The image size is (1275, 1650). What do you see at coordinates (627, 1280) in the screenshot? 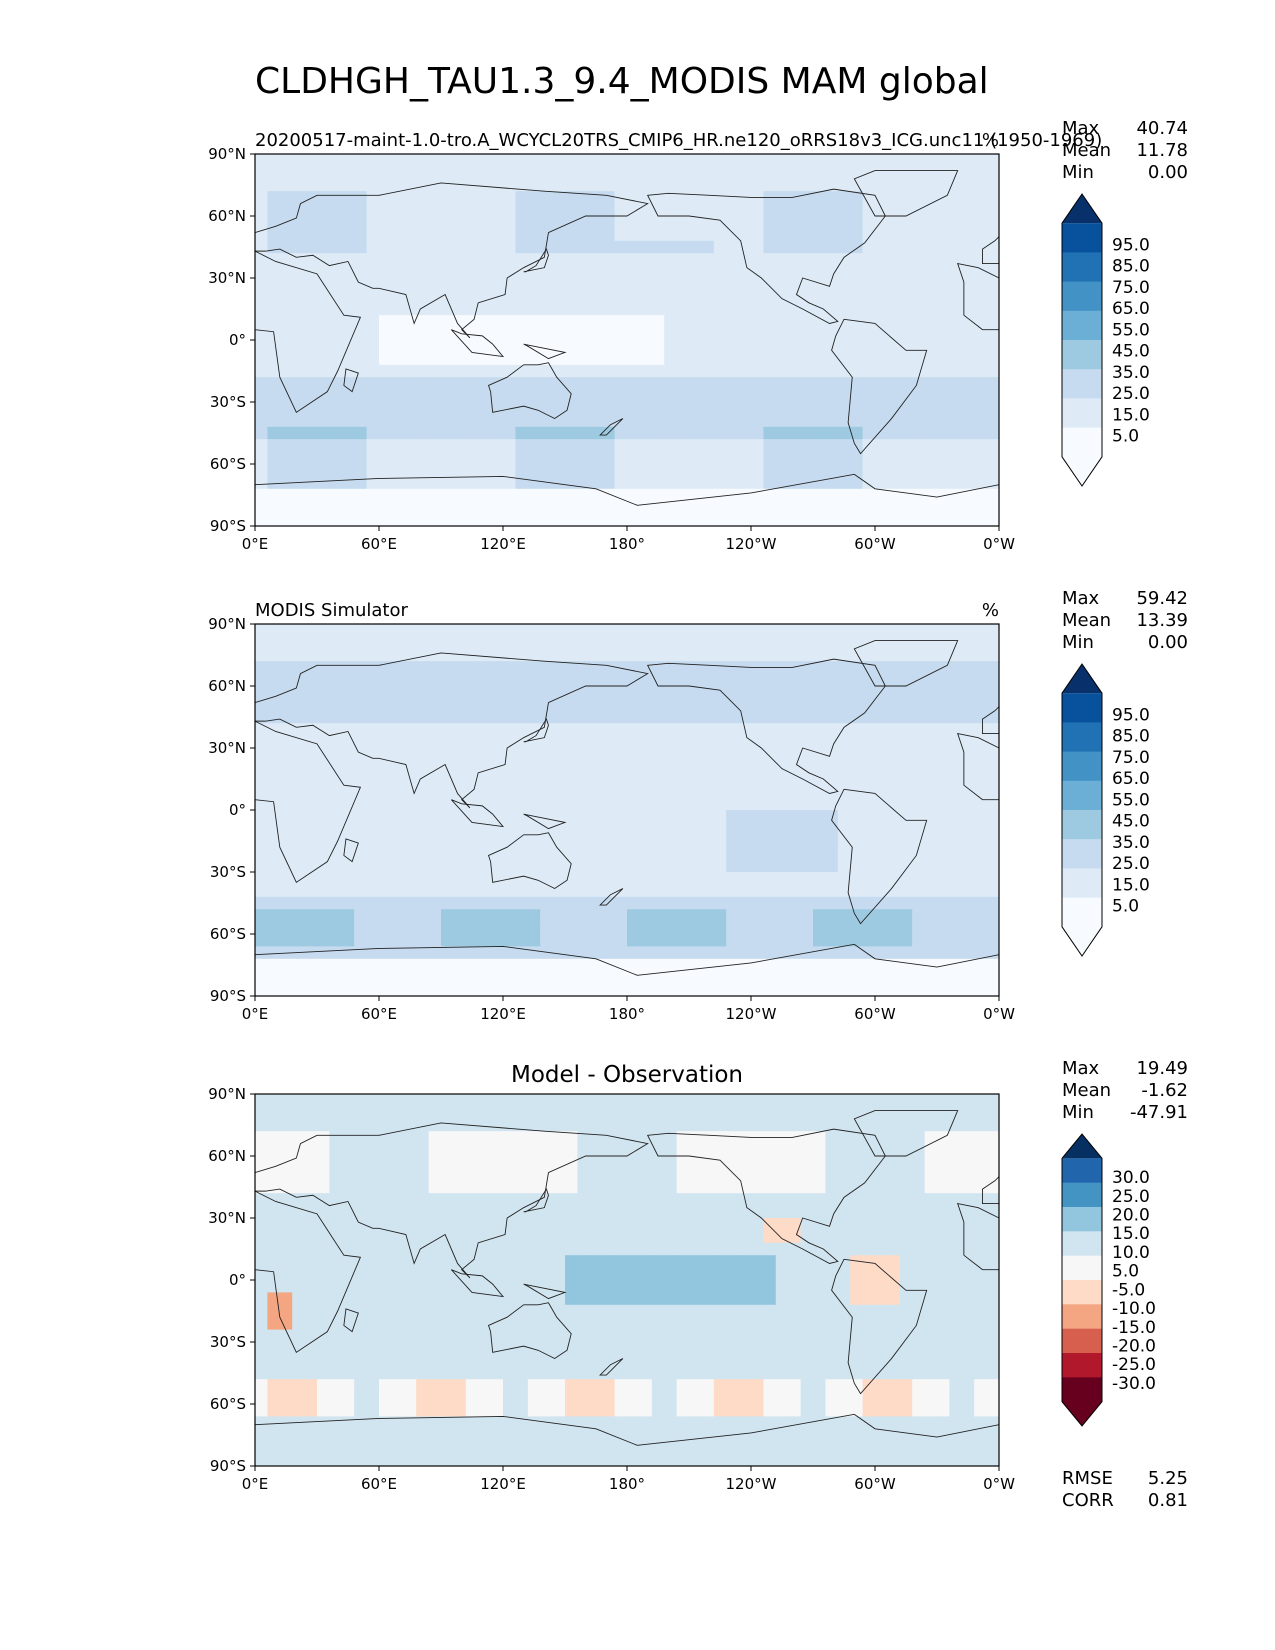
I see `field-layer` at bounding box center [627, 1280].